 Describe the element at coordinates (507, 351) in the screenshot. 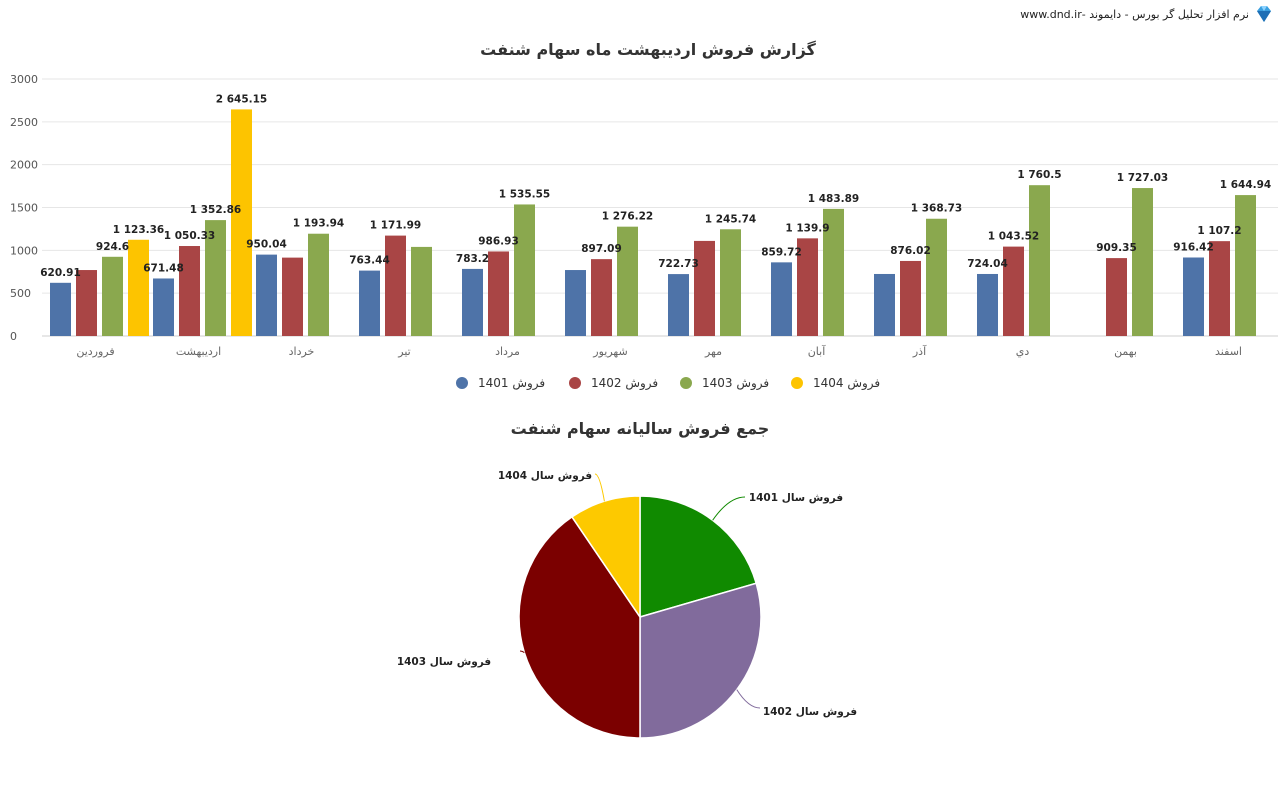

I see `x-category-label: مرداد` at that location.